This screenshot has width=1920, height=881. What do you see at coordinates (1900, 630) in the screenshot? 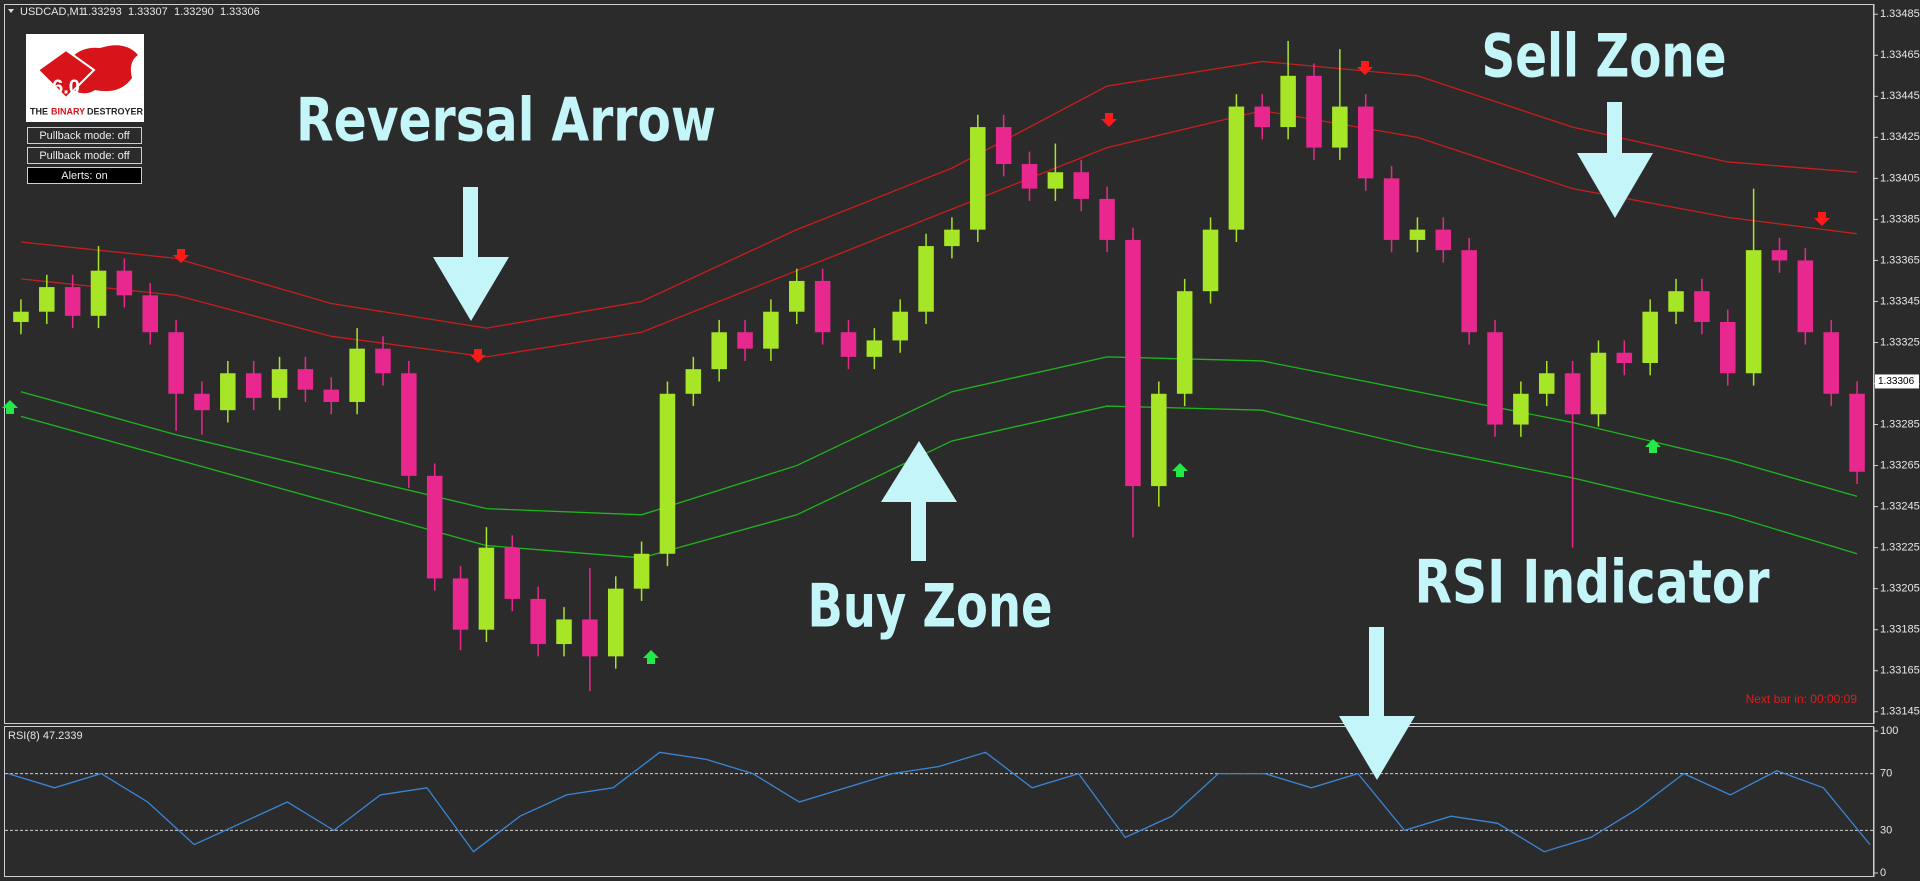
I see `y-tick-label: 1.33185` at bounding box center [1900, 630].